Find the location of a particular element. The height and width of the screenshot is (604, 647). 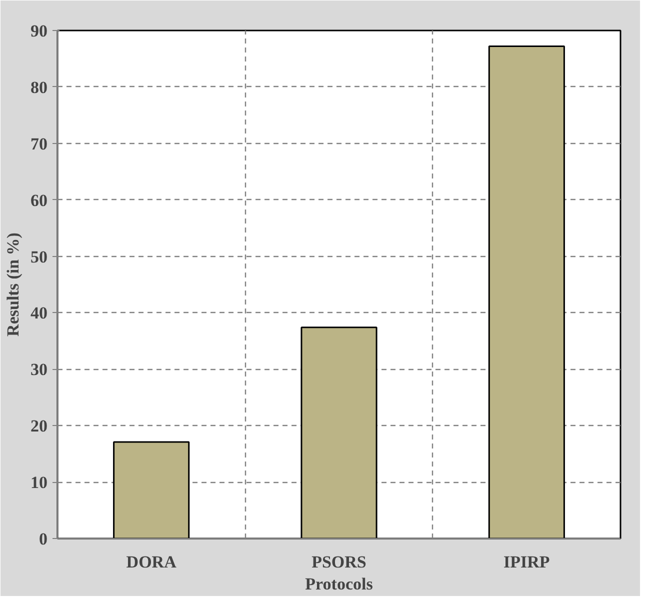

y-tick-label: 90 is located at coordinates (39, 31).